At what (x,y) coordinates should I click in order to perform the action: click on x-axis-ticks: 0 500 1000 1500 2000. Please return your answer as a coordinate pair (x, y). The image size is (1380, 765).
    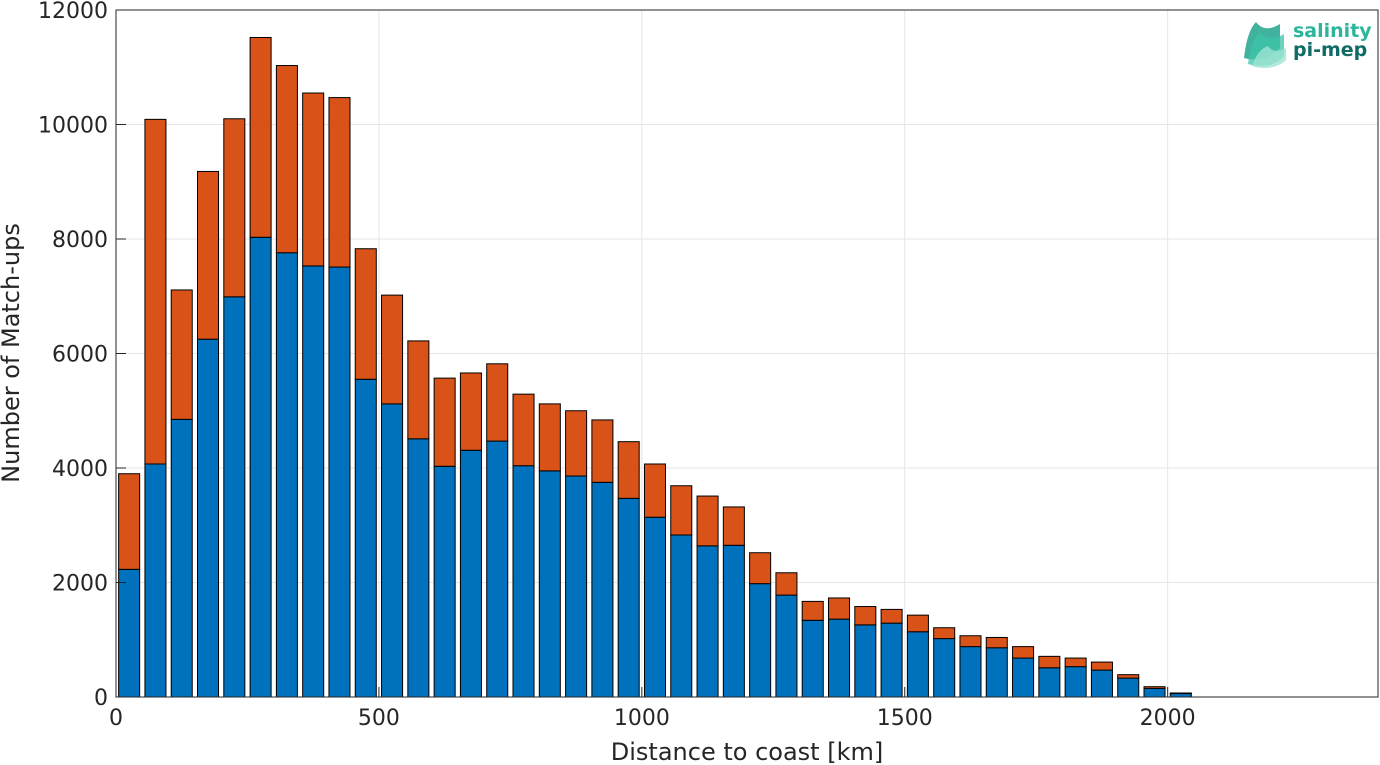
    Looking at the image, I should click on (652, 709).